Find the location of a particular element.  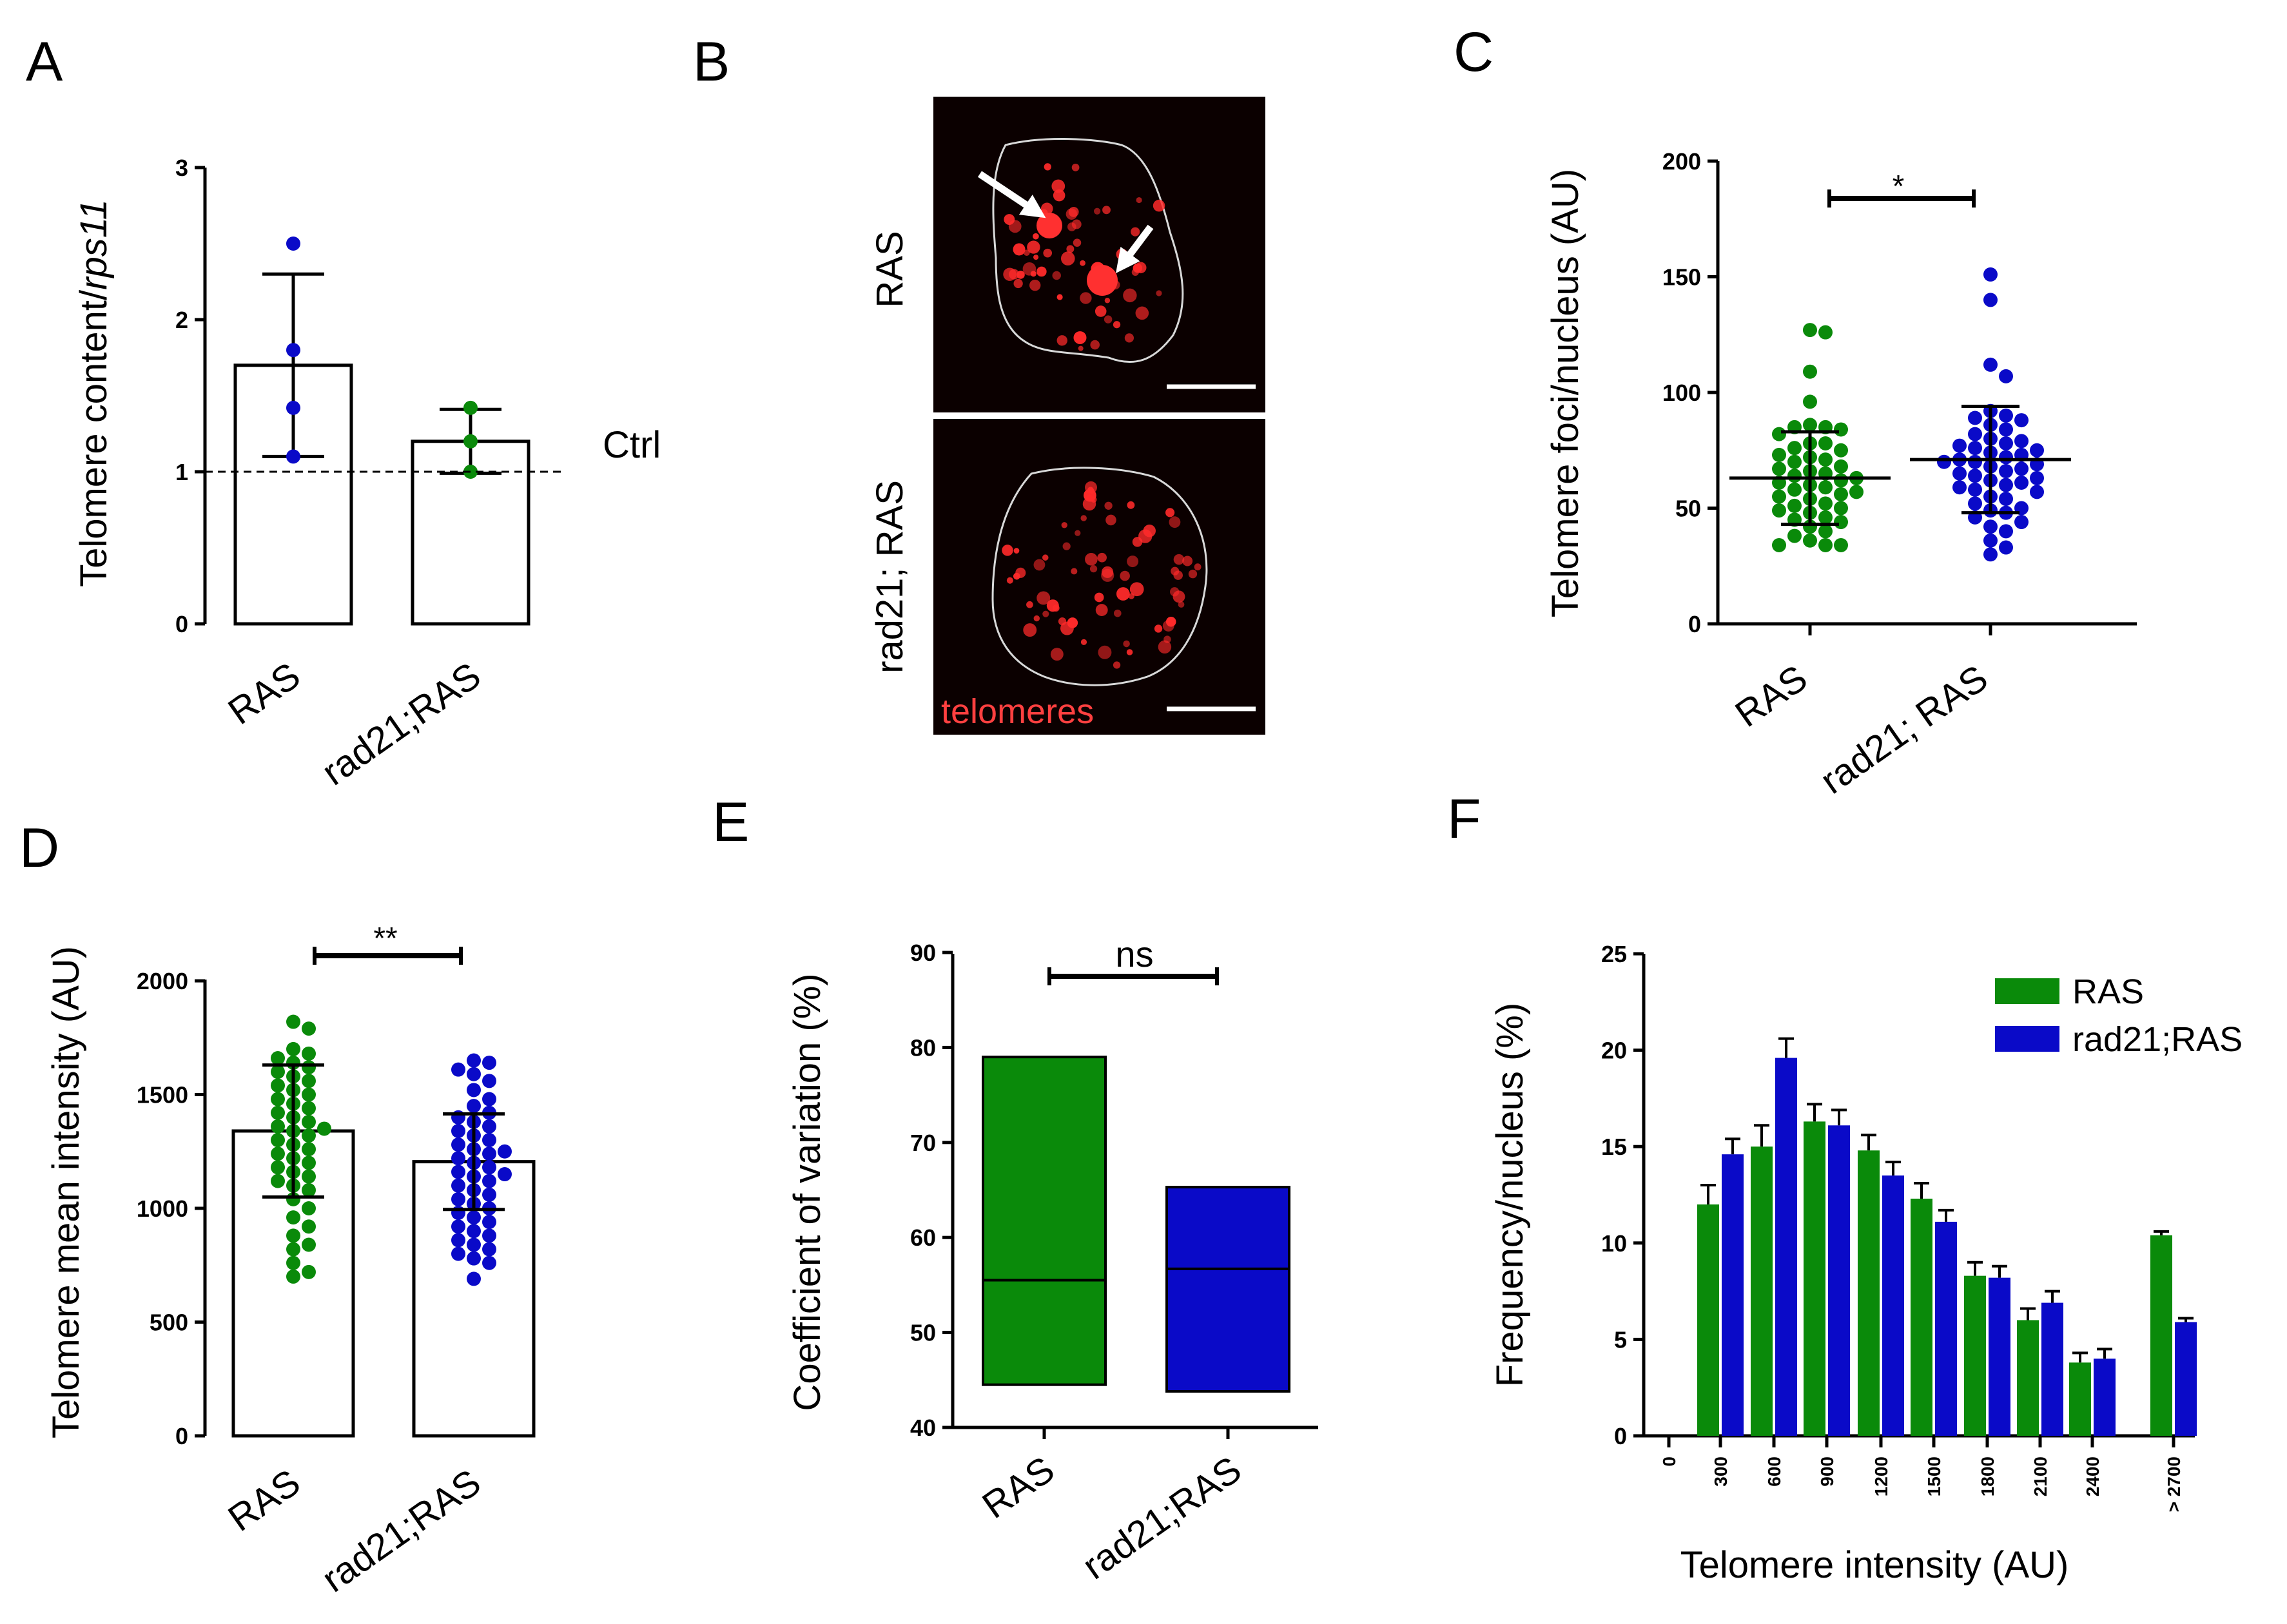

telomere-foci-rad21-ras is located at coordinates (1102, 575).